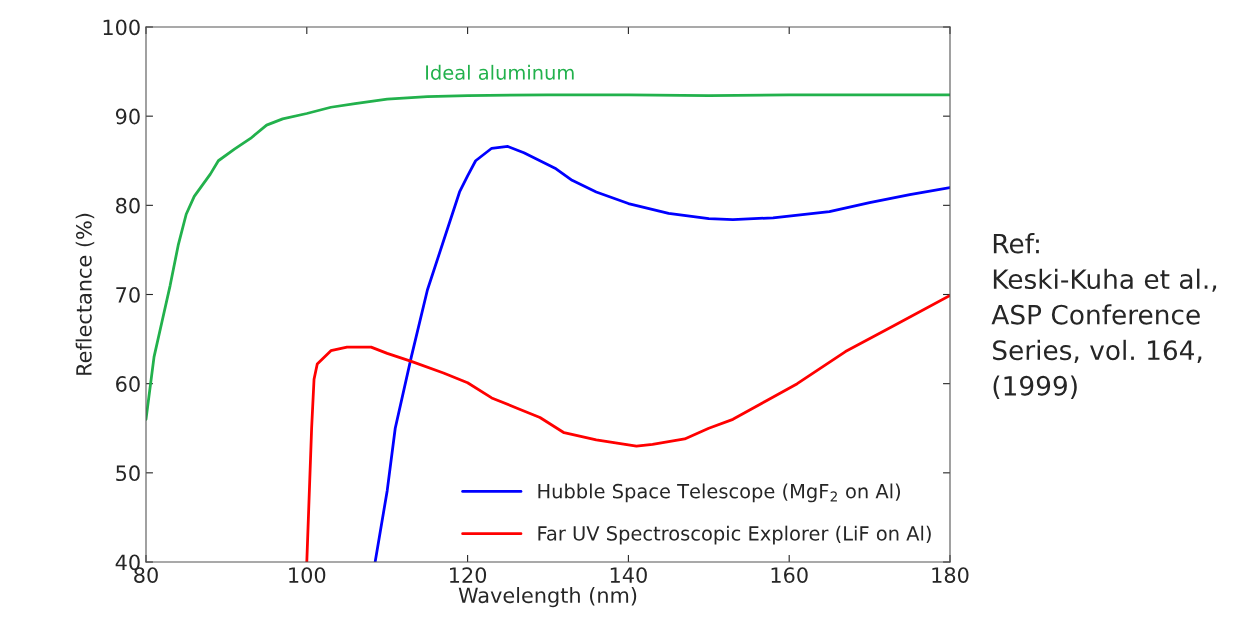 The image size is (1258, 634). What do you see at coordinates (307, 575) in the screenshot?
I see `x-tick-label: 100` at bounding box center [307, 575].